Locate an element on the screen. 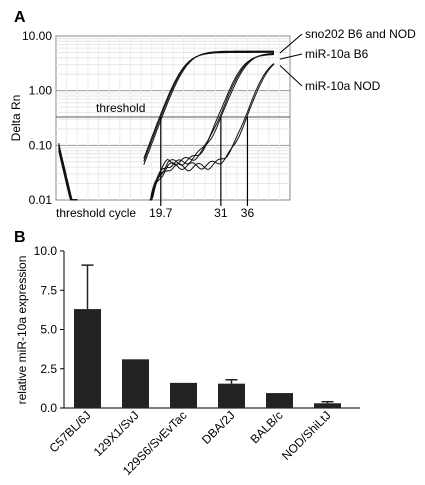 The image size is (425, 485). y-tick-label: 10.0 is located at coordinates (46, 251).